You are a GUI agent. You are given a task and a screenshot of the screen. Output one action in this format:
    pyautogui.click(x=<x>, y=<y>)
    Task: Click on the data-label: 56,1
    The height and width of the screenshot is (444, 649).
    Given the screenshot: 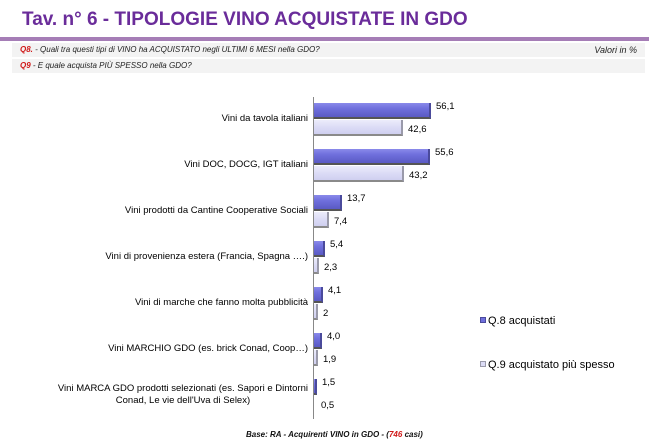 What is the action you would take?
    pyautogui.click(x=445, y=106)
    